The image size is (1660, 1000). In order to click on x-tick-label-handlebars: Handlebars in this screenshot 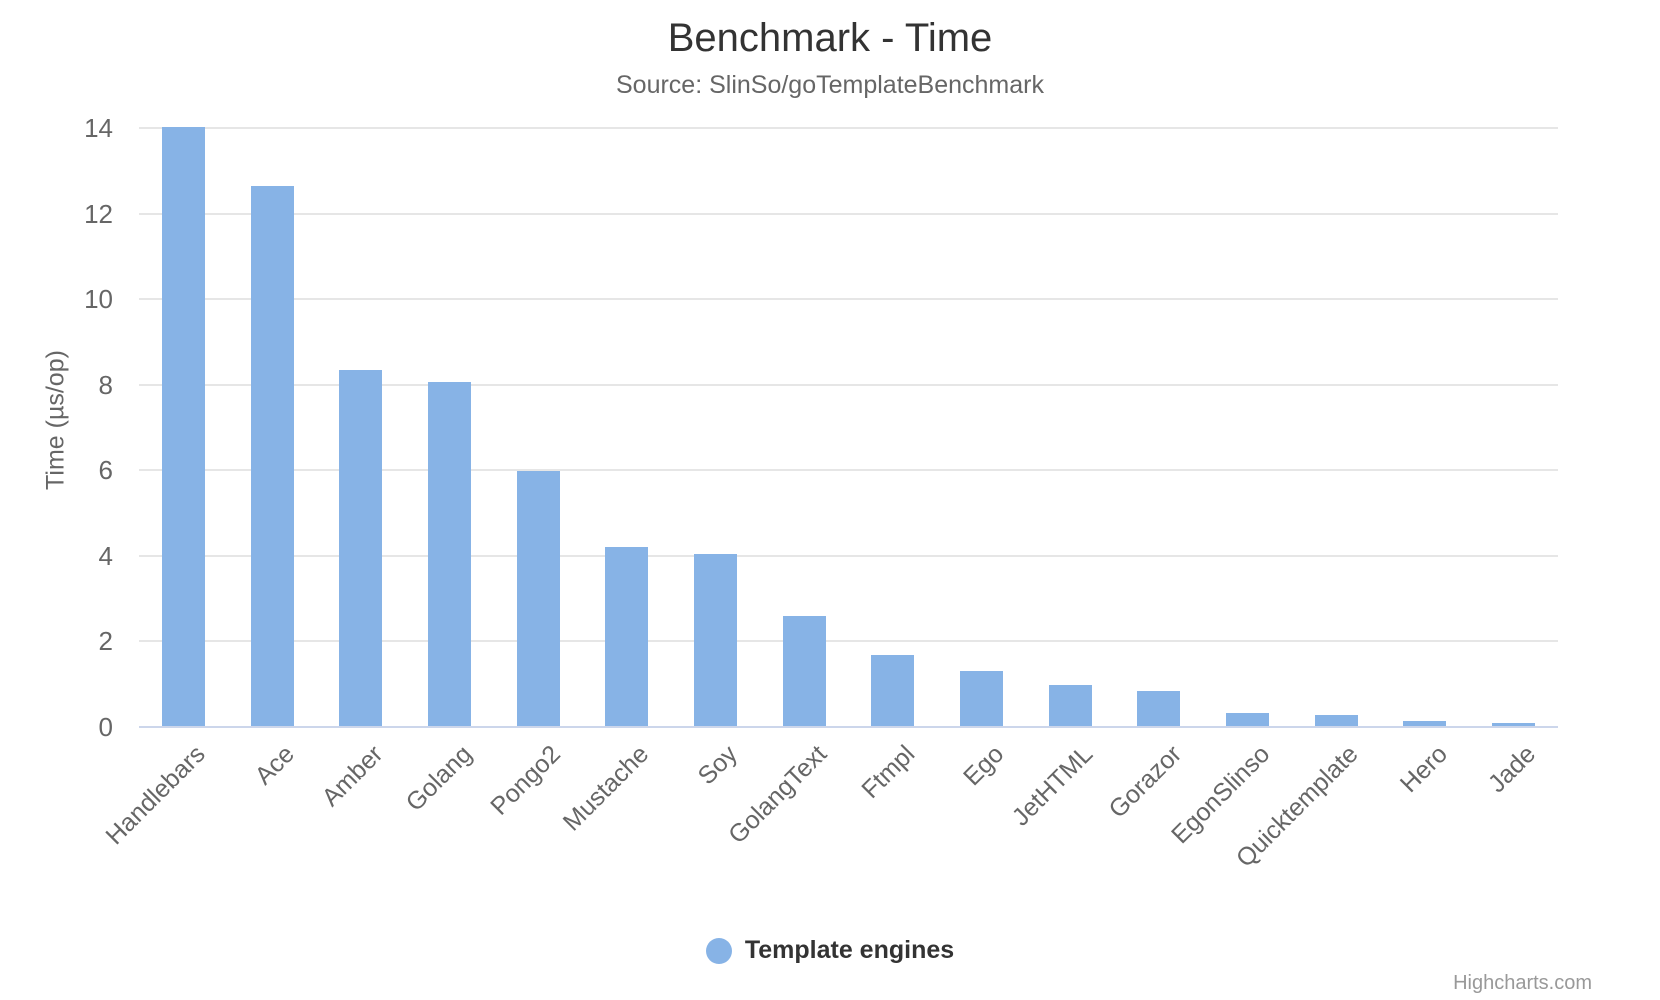, I will do `click(156, 795)`.